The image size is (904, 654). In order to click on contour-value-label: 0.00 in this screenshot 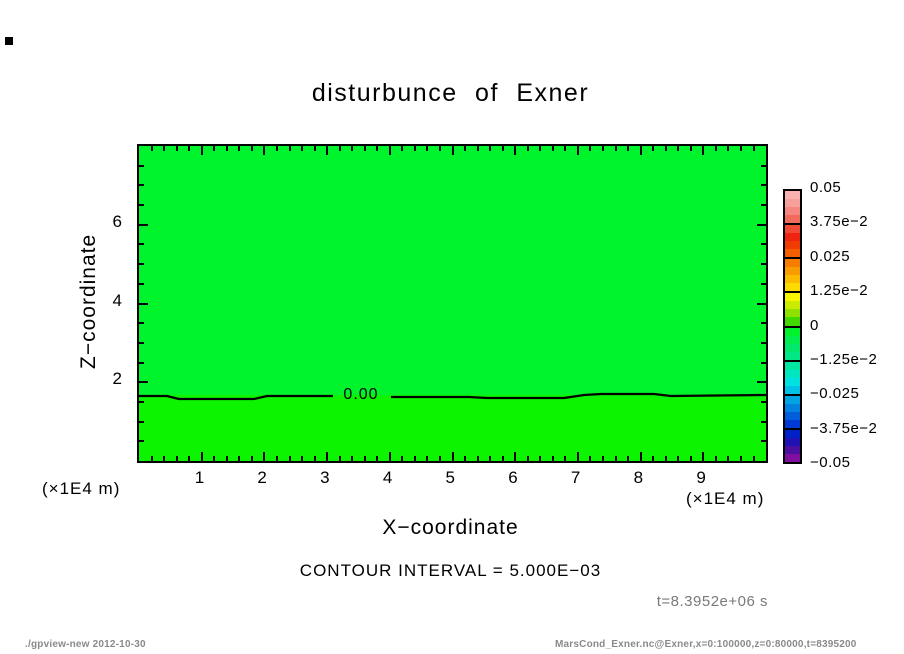, I will do `click(361, 394)`.